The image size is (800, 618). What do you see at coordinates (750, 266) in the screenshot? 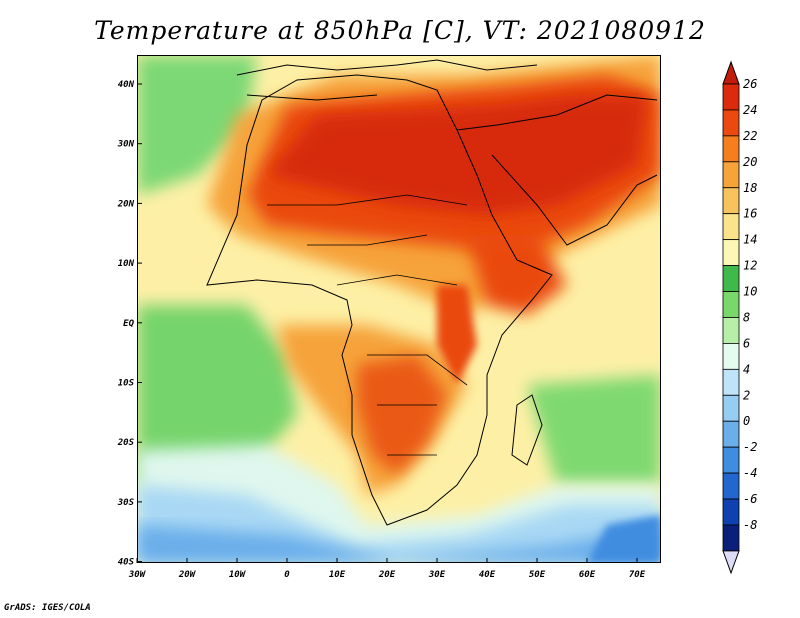
I see `colorbar-label: 12` at bounding box center [750, 266].